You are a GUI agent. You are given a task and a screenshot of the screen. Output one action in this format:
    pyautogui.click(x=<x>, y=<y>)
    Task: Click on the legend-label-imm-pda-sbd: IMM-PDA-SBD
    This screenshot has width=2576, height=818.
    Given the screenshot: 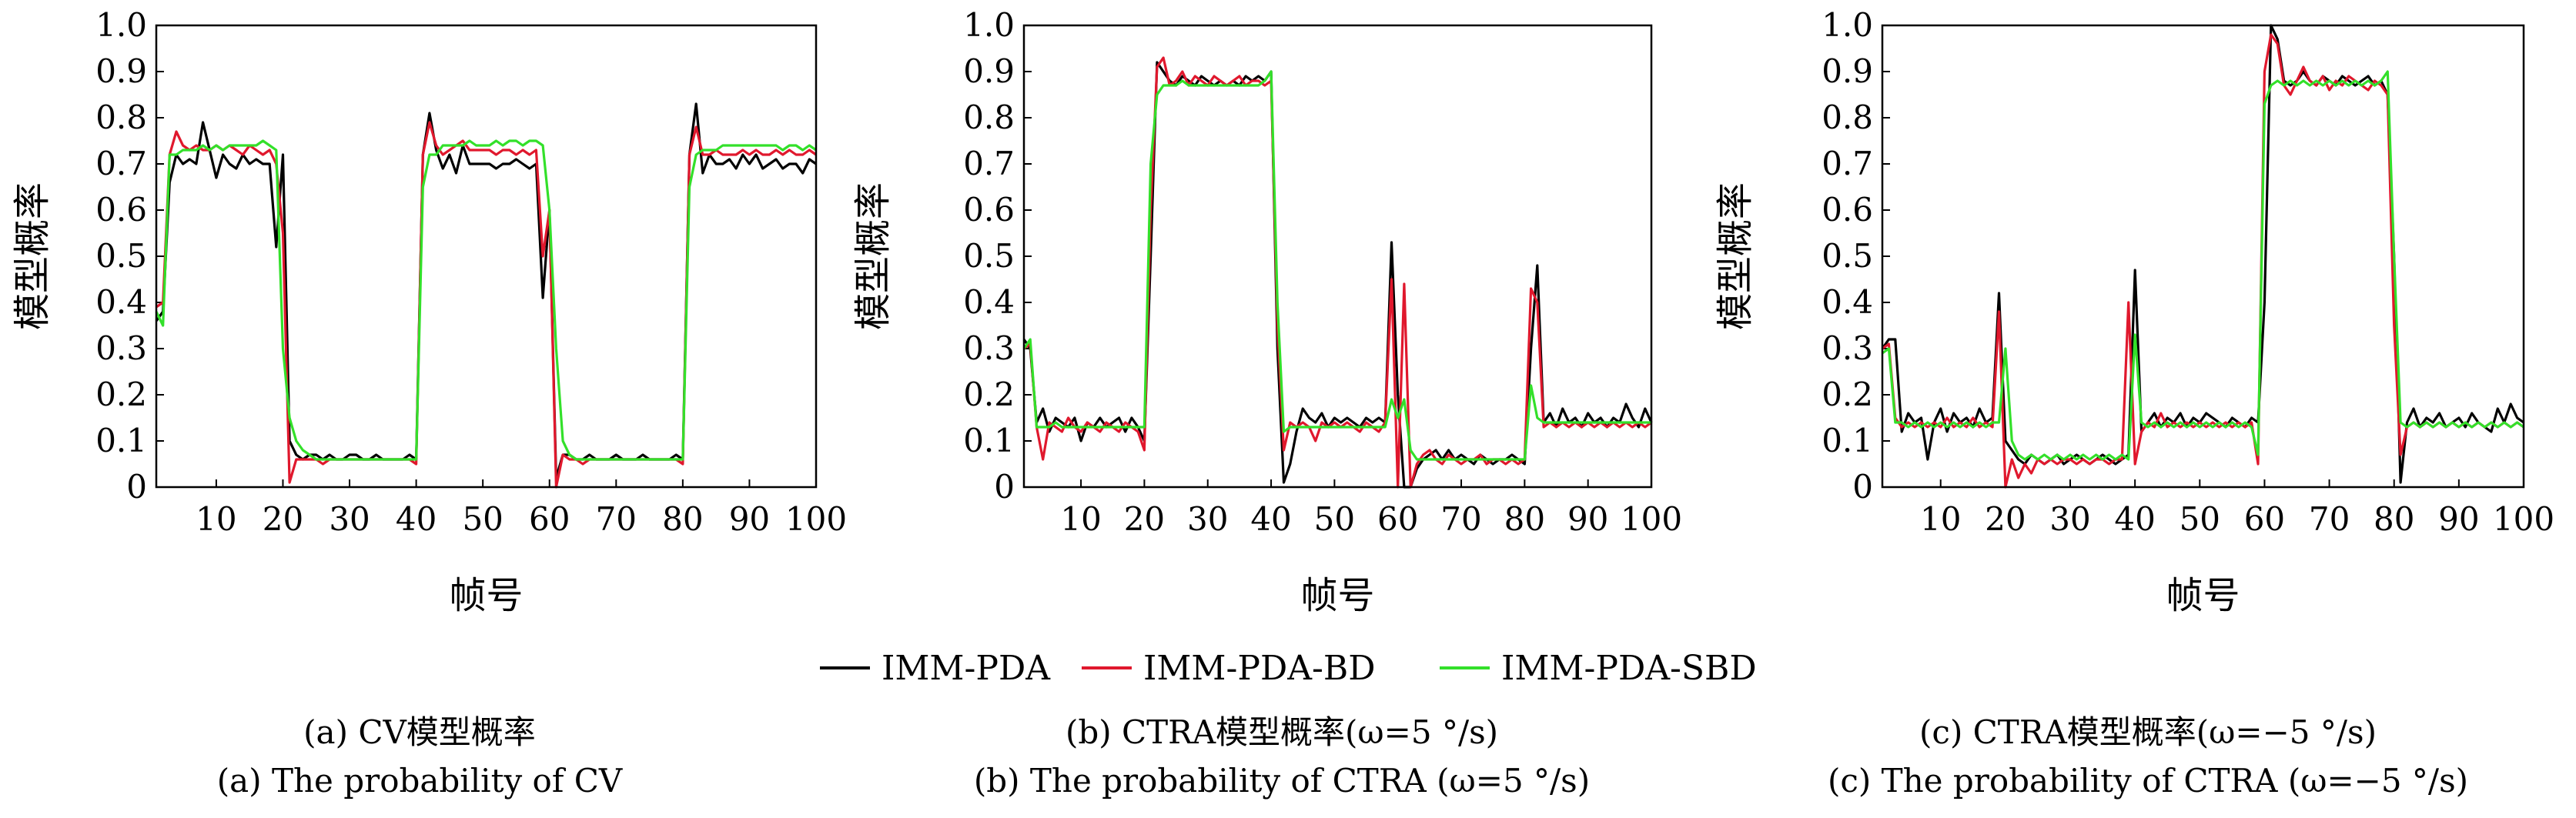 What is the action you would take?
    pyautogui.click(x=1629, y=668)
    